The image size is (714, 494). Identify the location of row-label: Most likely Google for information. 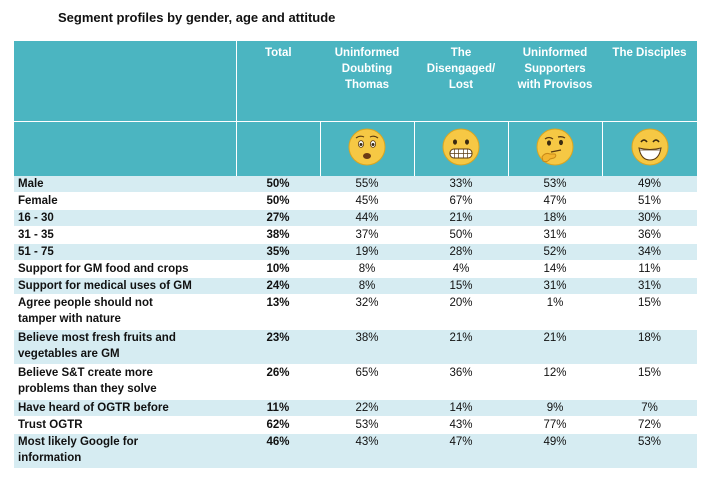
(125, 451).